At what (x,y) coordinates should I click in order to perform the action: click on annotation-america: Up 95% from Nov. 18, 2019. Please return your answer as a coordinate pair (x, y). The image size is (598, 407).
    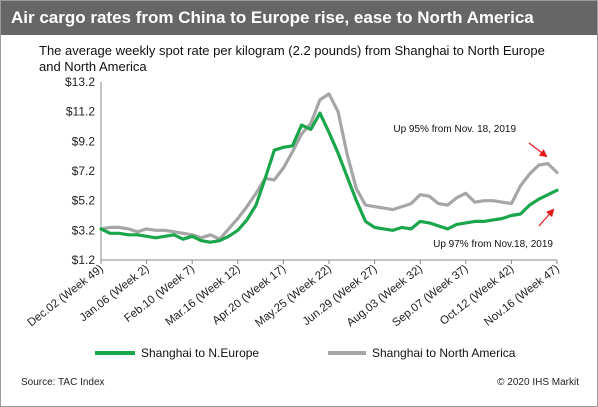
    Looking at the image, I should click on (454, 129).